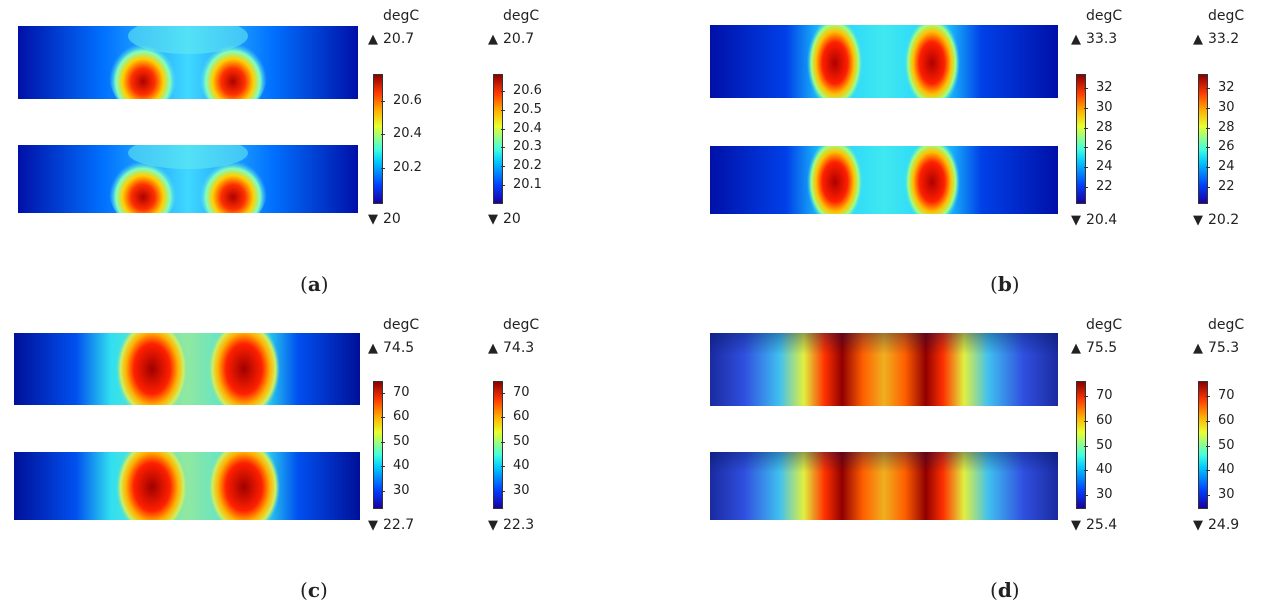 This screenshot has width=1268, height=614. Describe the element at coordinates (391, 525) in the screenshot. I see `colorbar-min: ▼ 22.7` at that location.